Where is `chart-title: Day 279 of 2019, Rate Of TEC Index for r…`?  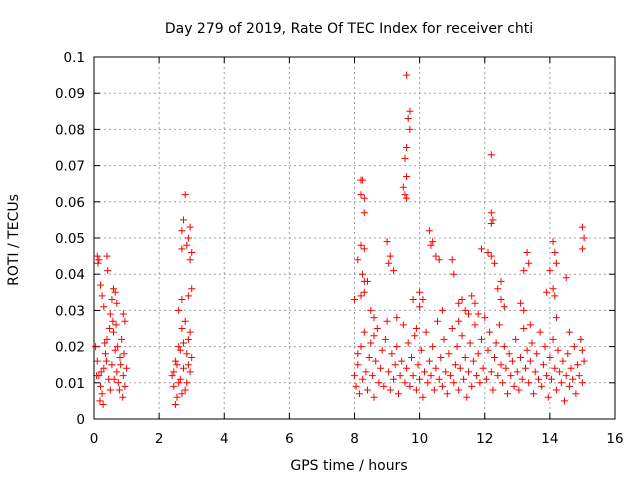
chart-title: Day 279 of 2019, Rate Of TEC Index for r… is located at coordinates (349, 29).